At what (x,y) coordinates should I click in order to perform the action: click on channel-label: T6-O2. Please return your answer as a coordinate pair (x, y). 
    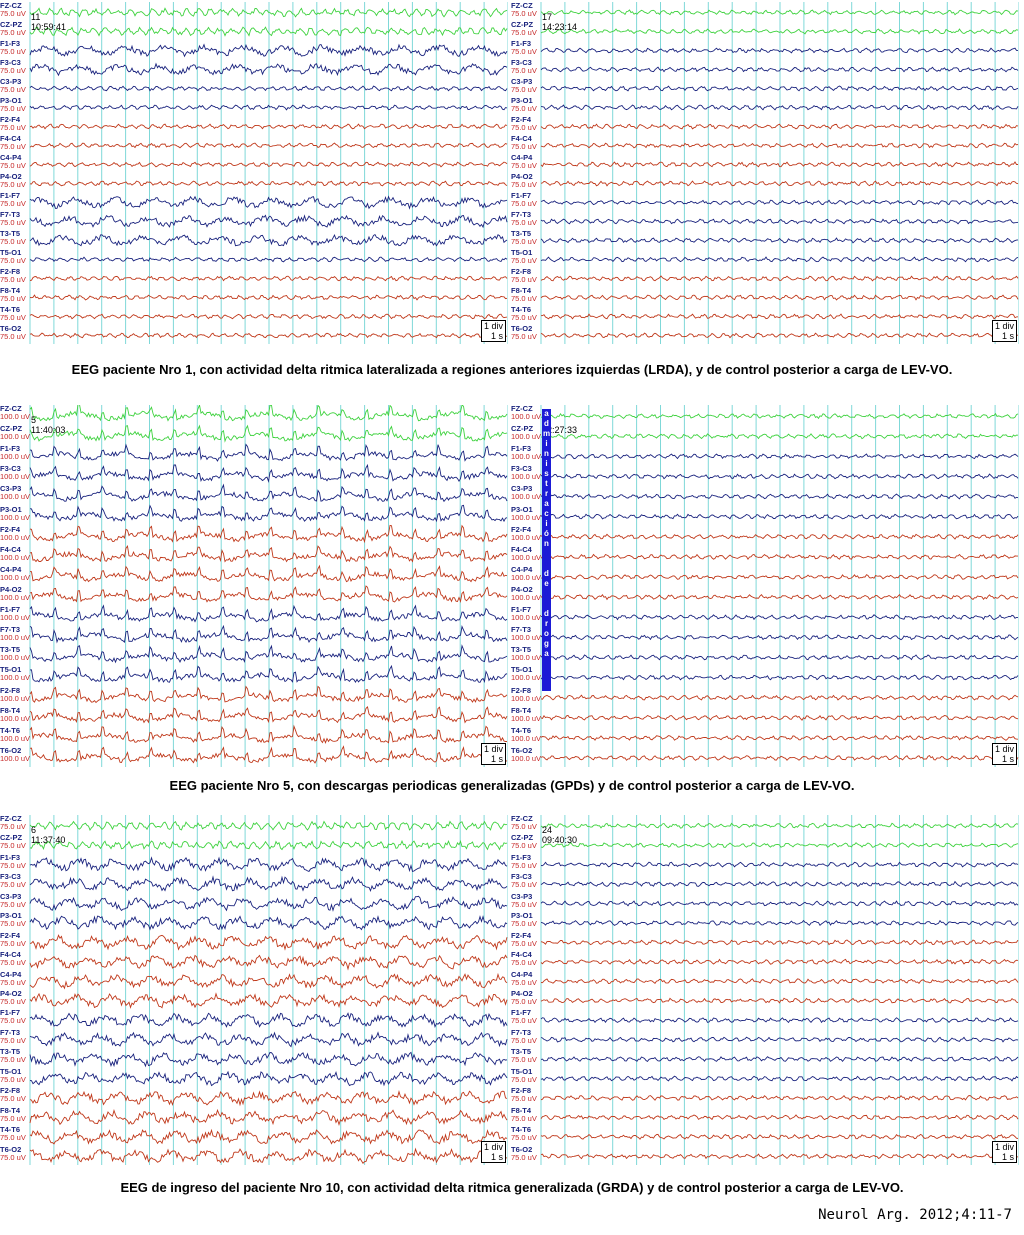
    Looking at the image, I should click on (522, 1149).